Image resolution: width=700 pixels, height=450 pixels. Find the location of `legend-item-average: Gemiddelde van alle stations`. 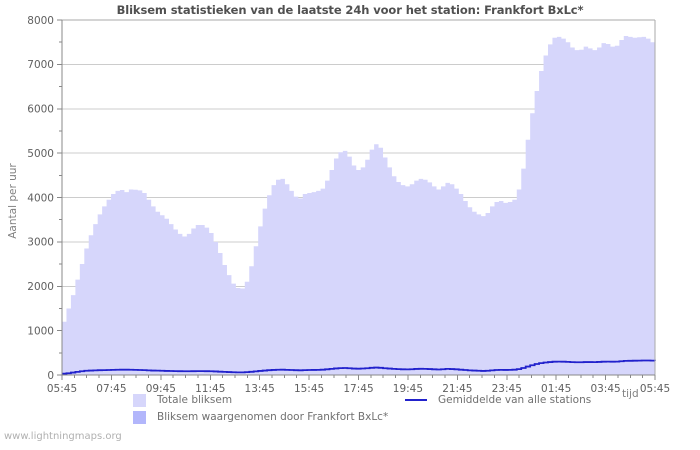

legend-item-average: Gemiddelde van alle stations is located at coordinates (498, 400).